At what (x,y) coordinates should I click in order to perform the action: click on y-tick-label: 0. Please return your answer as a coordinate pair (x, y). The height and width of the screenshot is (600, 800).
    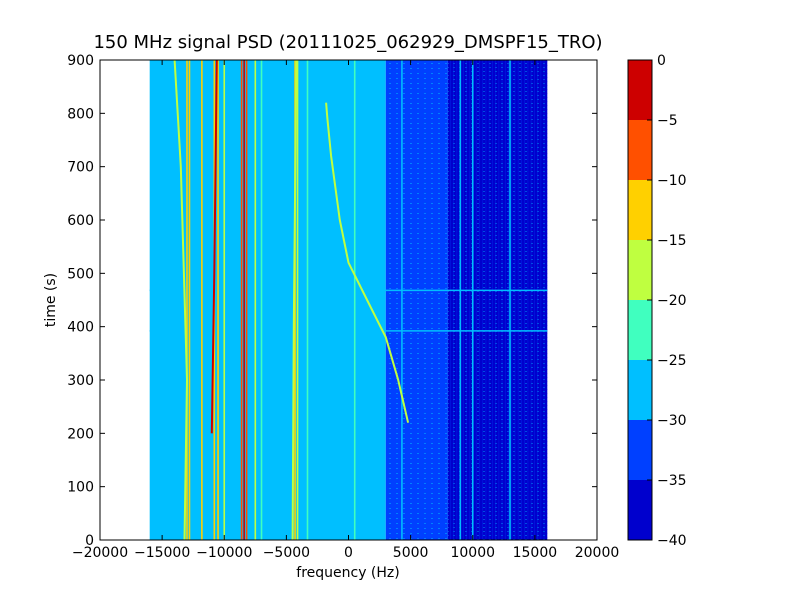
    Looking at the image, I should click on (89, 541).